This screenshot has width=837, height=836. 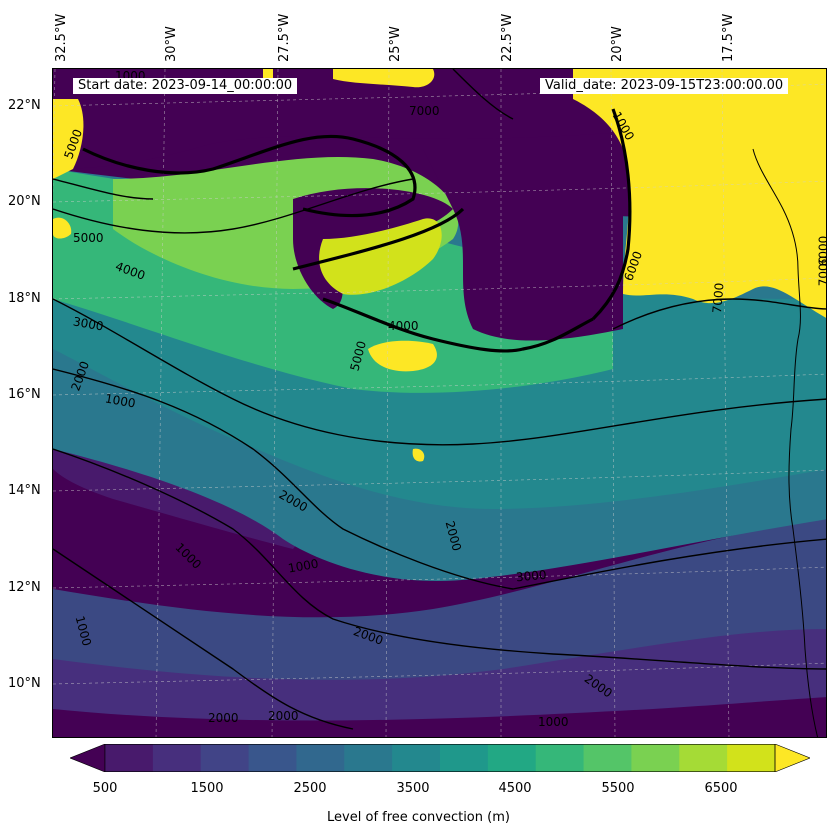 What do you see at coordinates (24, 683) in the screenshot?
I see `lat-label: 10°N` at bounding box center [24, 683].